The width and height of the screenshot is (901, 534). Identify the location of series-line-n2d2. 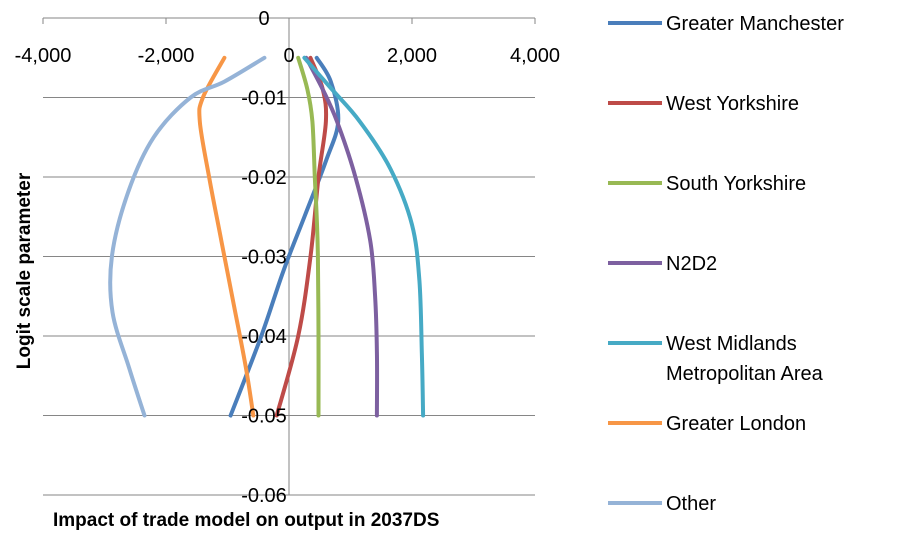
(342, 236).